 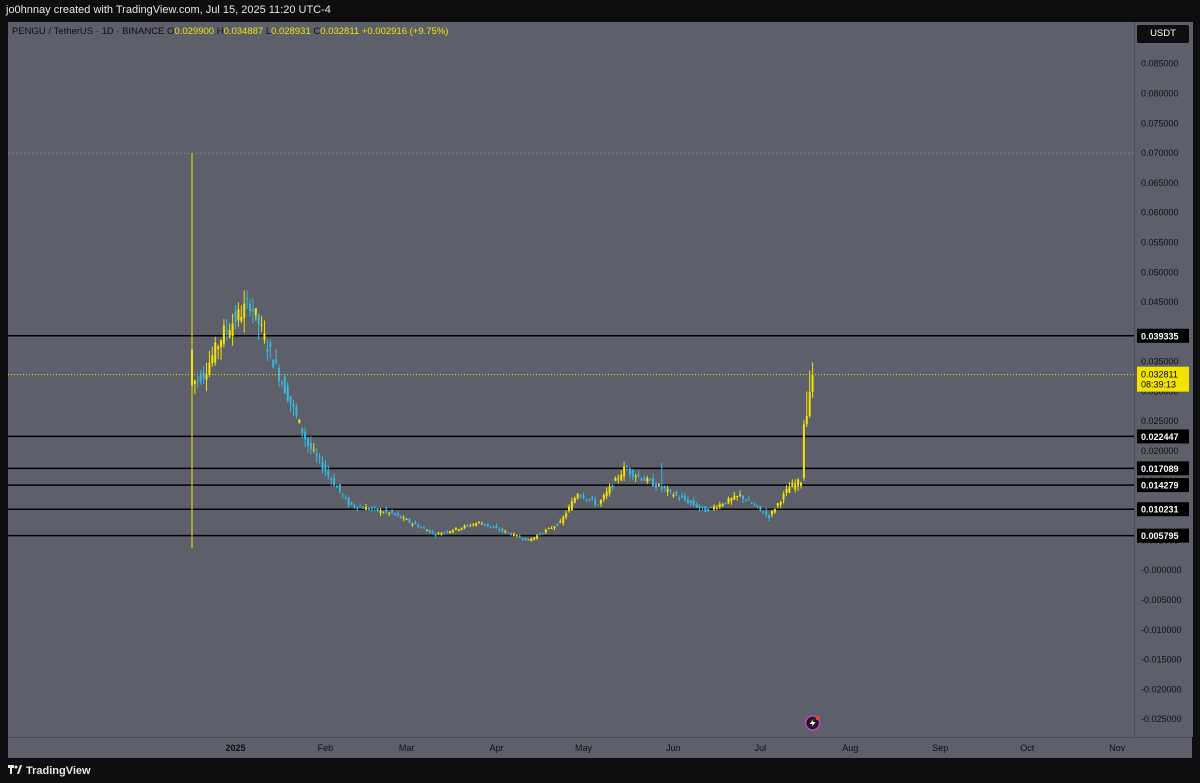 I want to click on y-tick-label: 0.055000, so click(x=1160, y=242).